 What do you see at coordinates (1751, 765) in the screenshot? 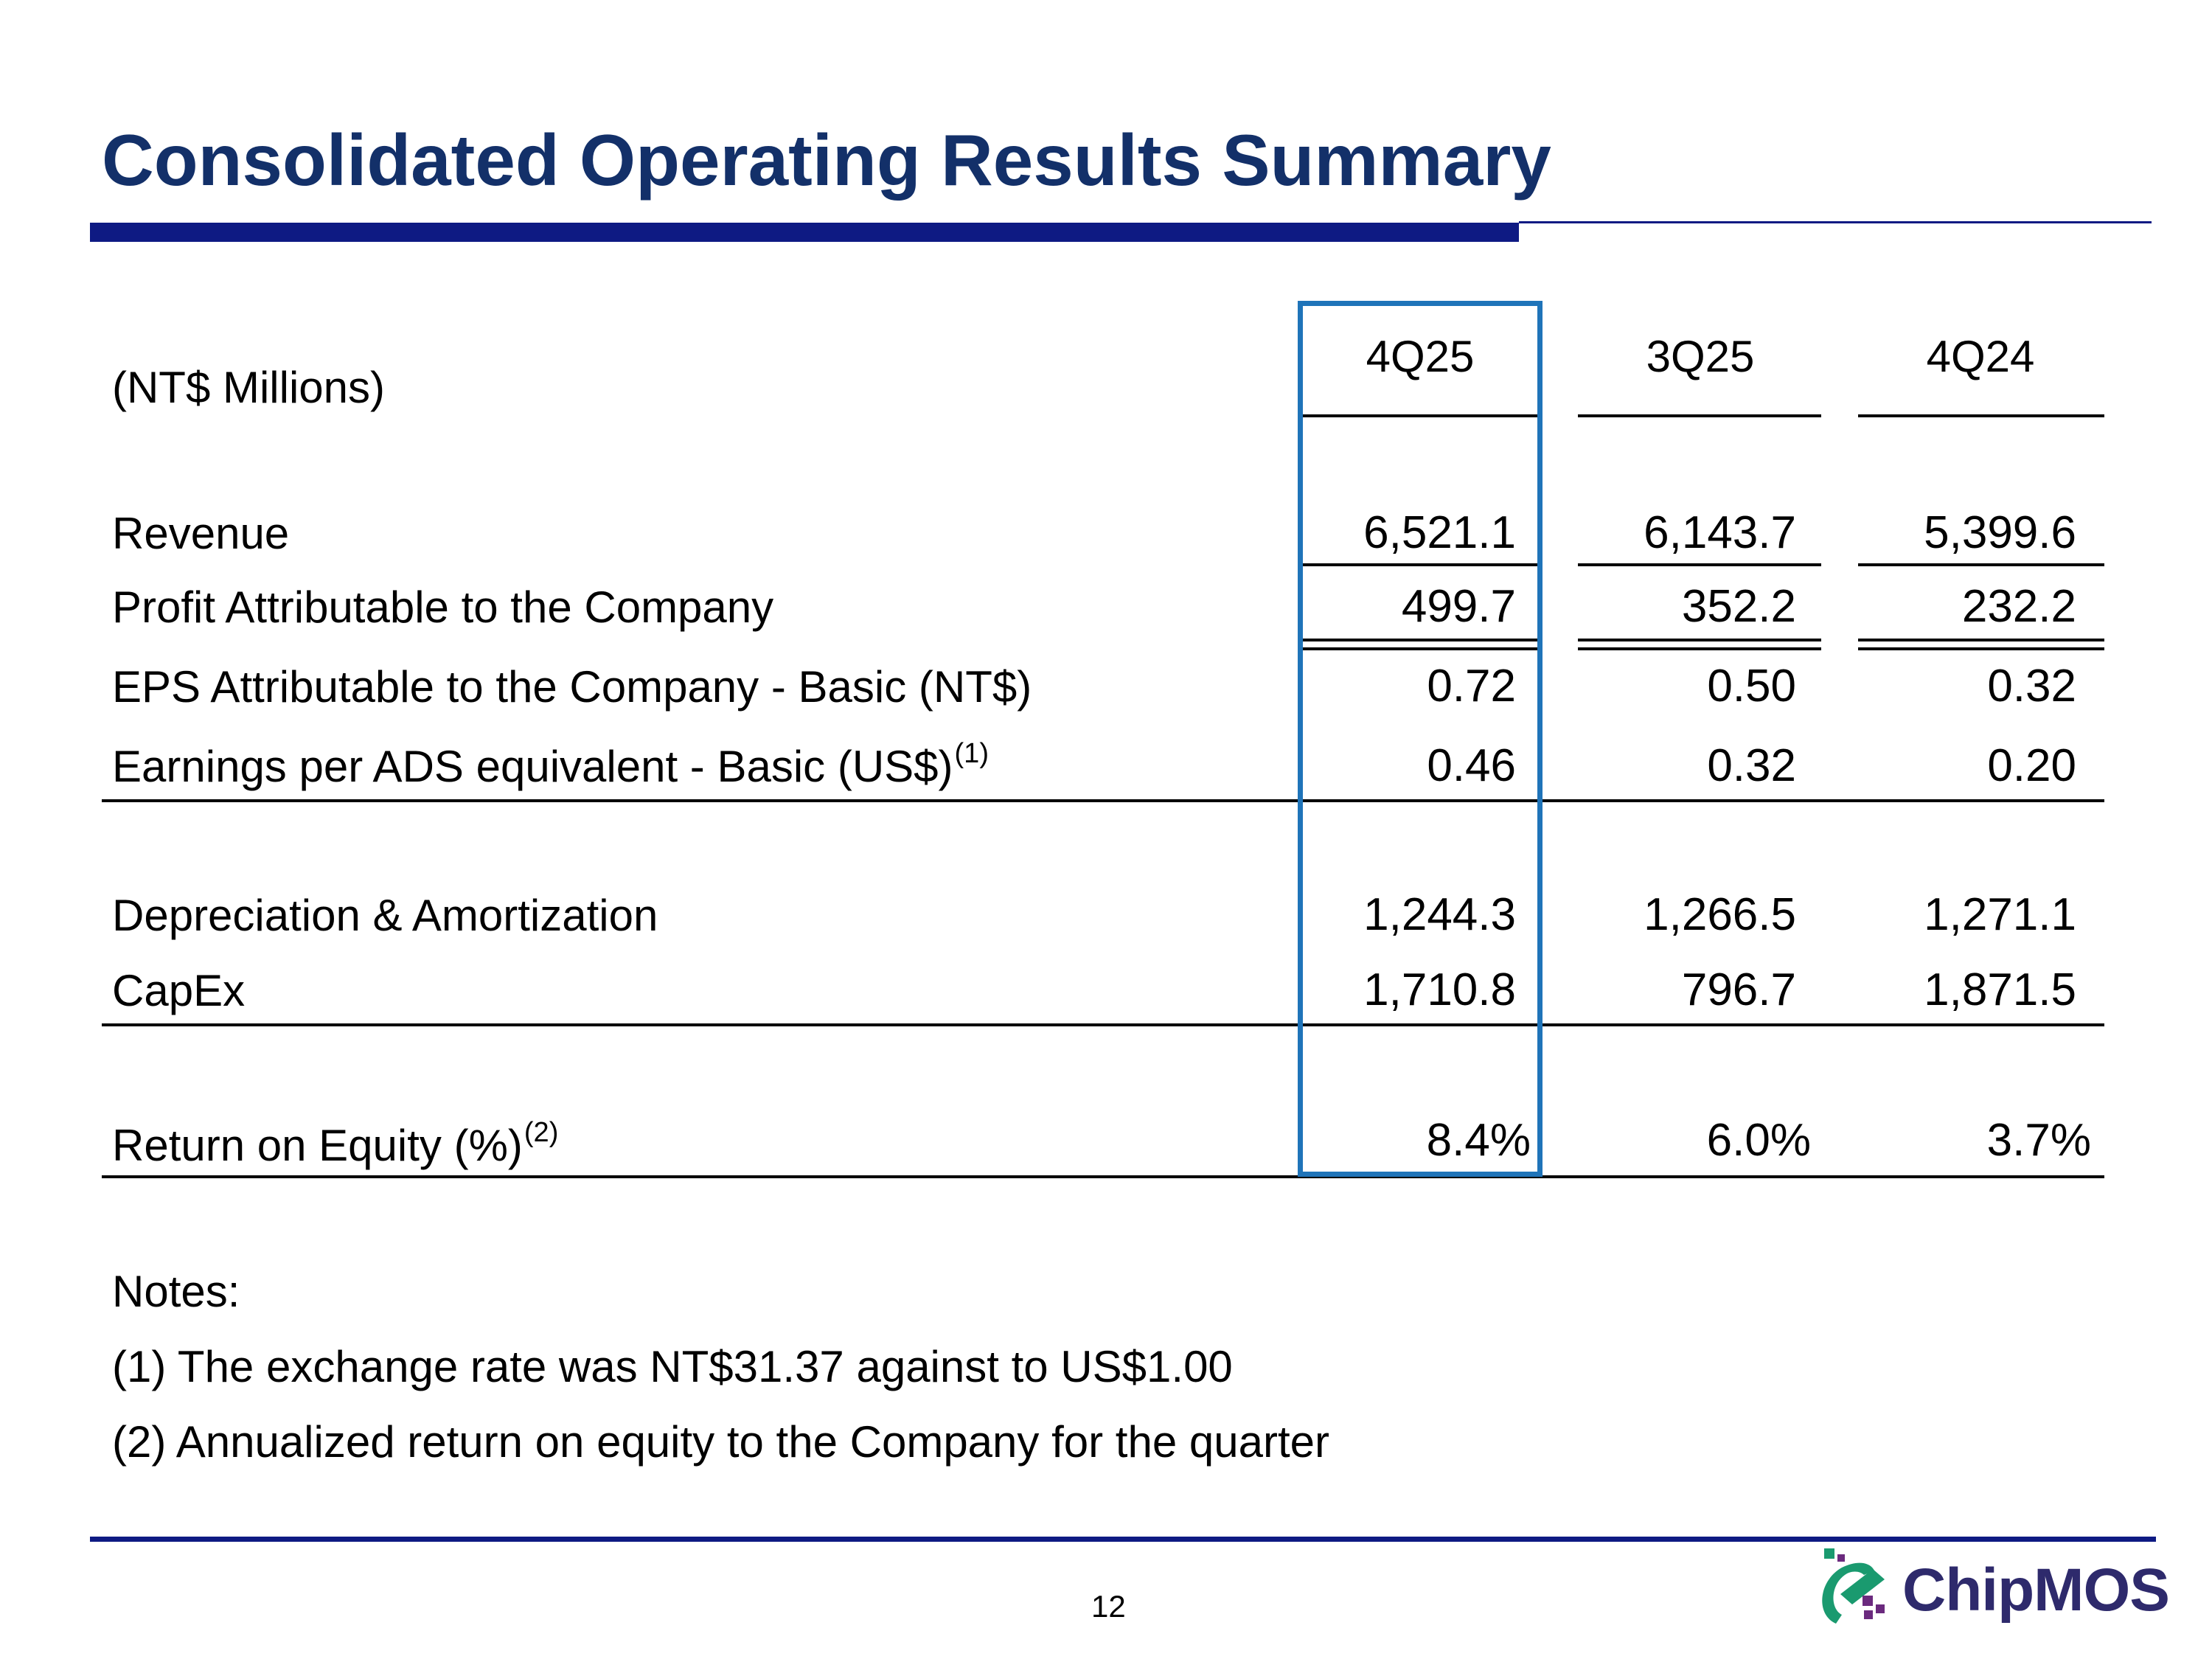
I see `cell-ads-3q25: 0.32` at bounding box center [1751, 765].